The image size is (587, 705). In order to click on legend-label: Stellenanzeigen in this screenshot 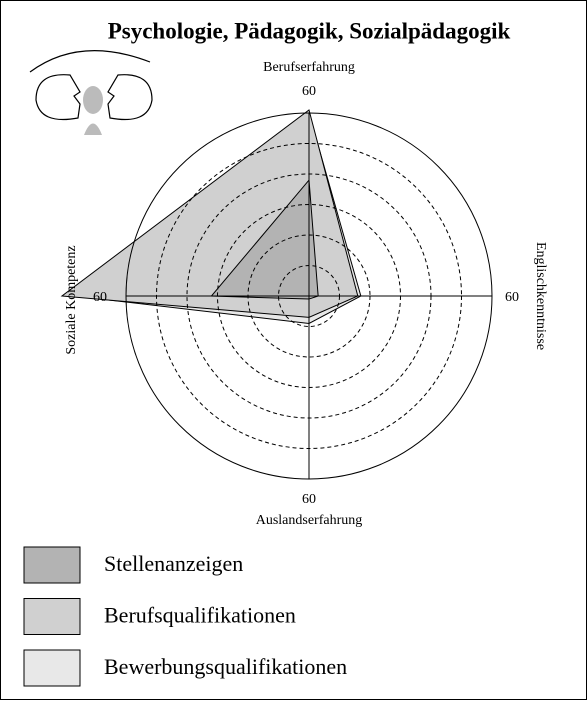, I will do `click(173, 563)`.